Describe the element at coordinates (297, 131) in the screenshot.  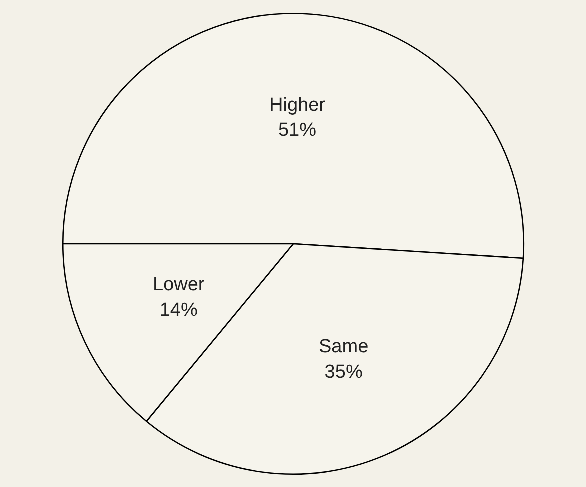
I see `data-label: 51%` at that location.